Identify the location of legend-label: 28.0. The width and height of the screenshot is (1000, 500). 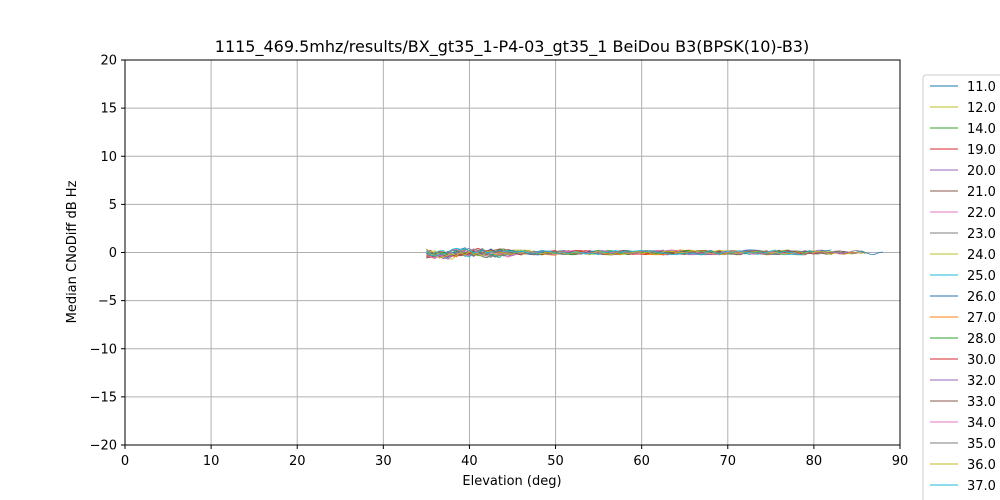
(981, 339).